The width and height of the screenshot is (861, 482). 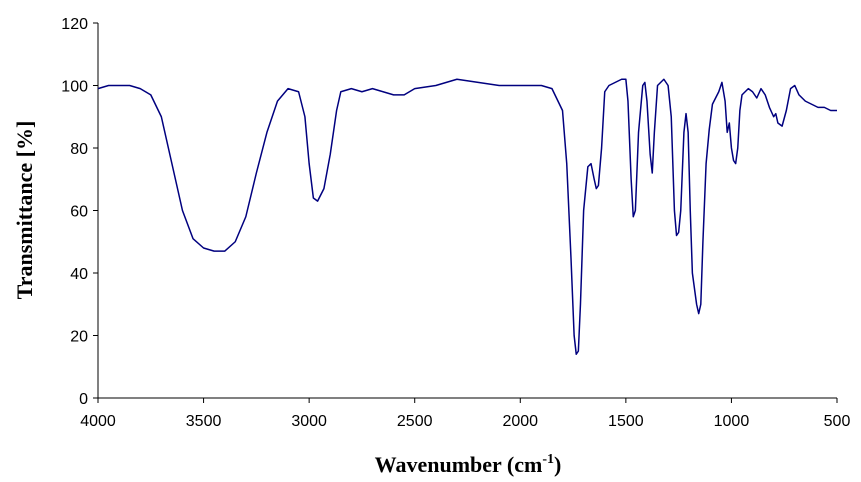 What do you see at coordinates (24, 210) in the screenshot?
I see `y-axis-label: Transmittance [%]` at bounding box center [24, 210].